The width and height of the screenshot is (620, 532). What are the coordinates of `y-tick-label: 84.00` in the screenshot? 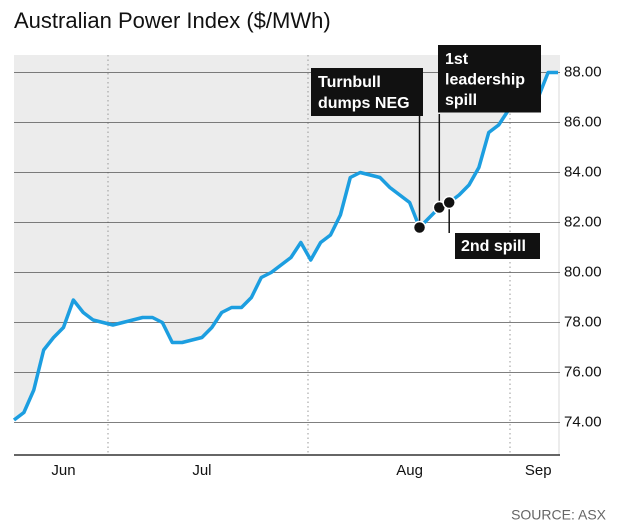 It's located at (583, 171).